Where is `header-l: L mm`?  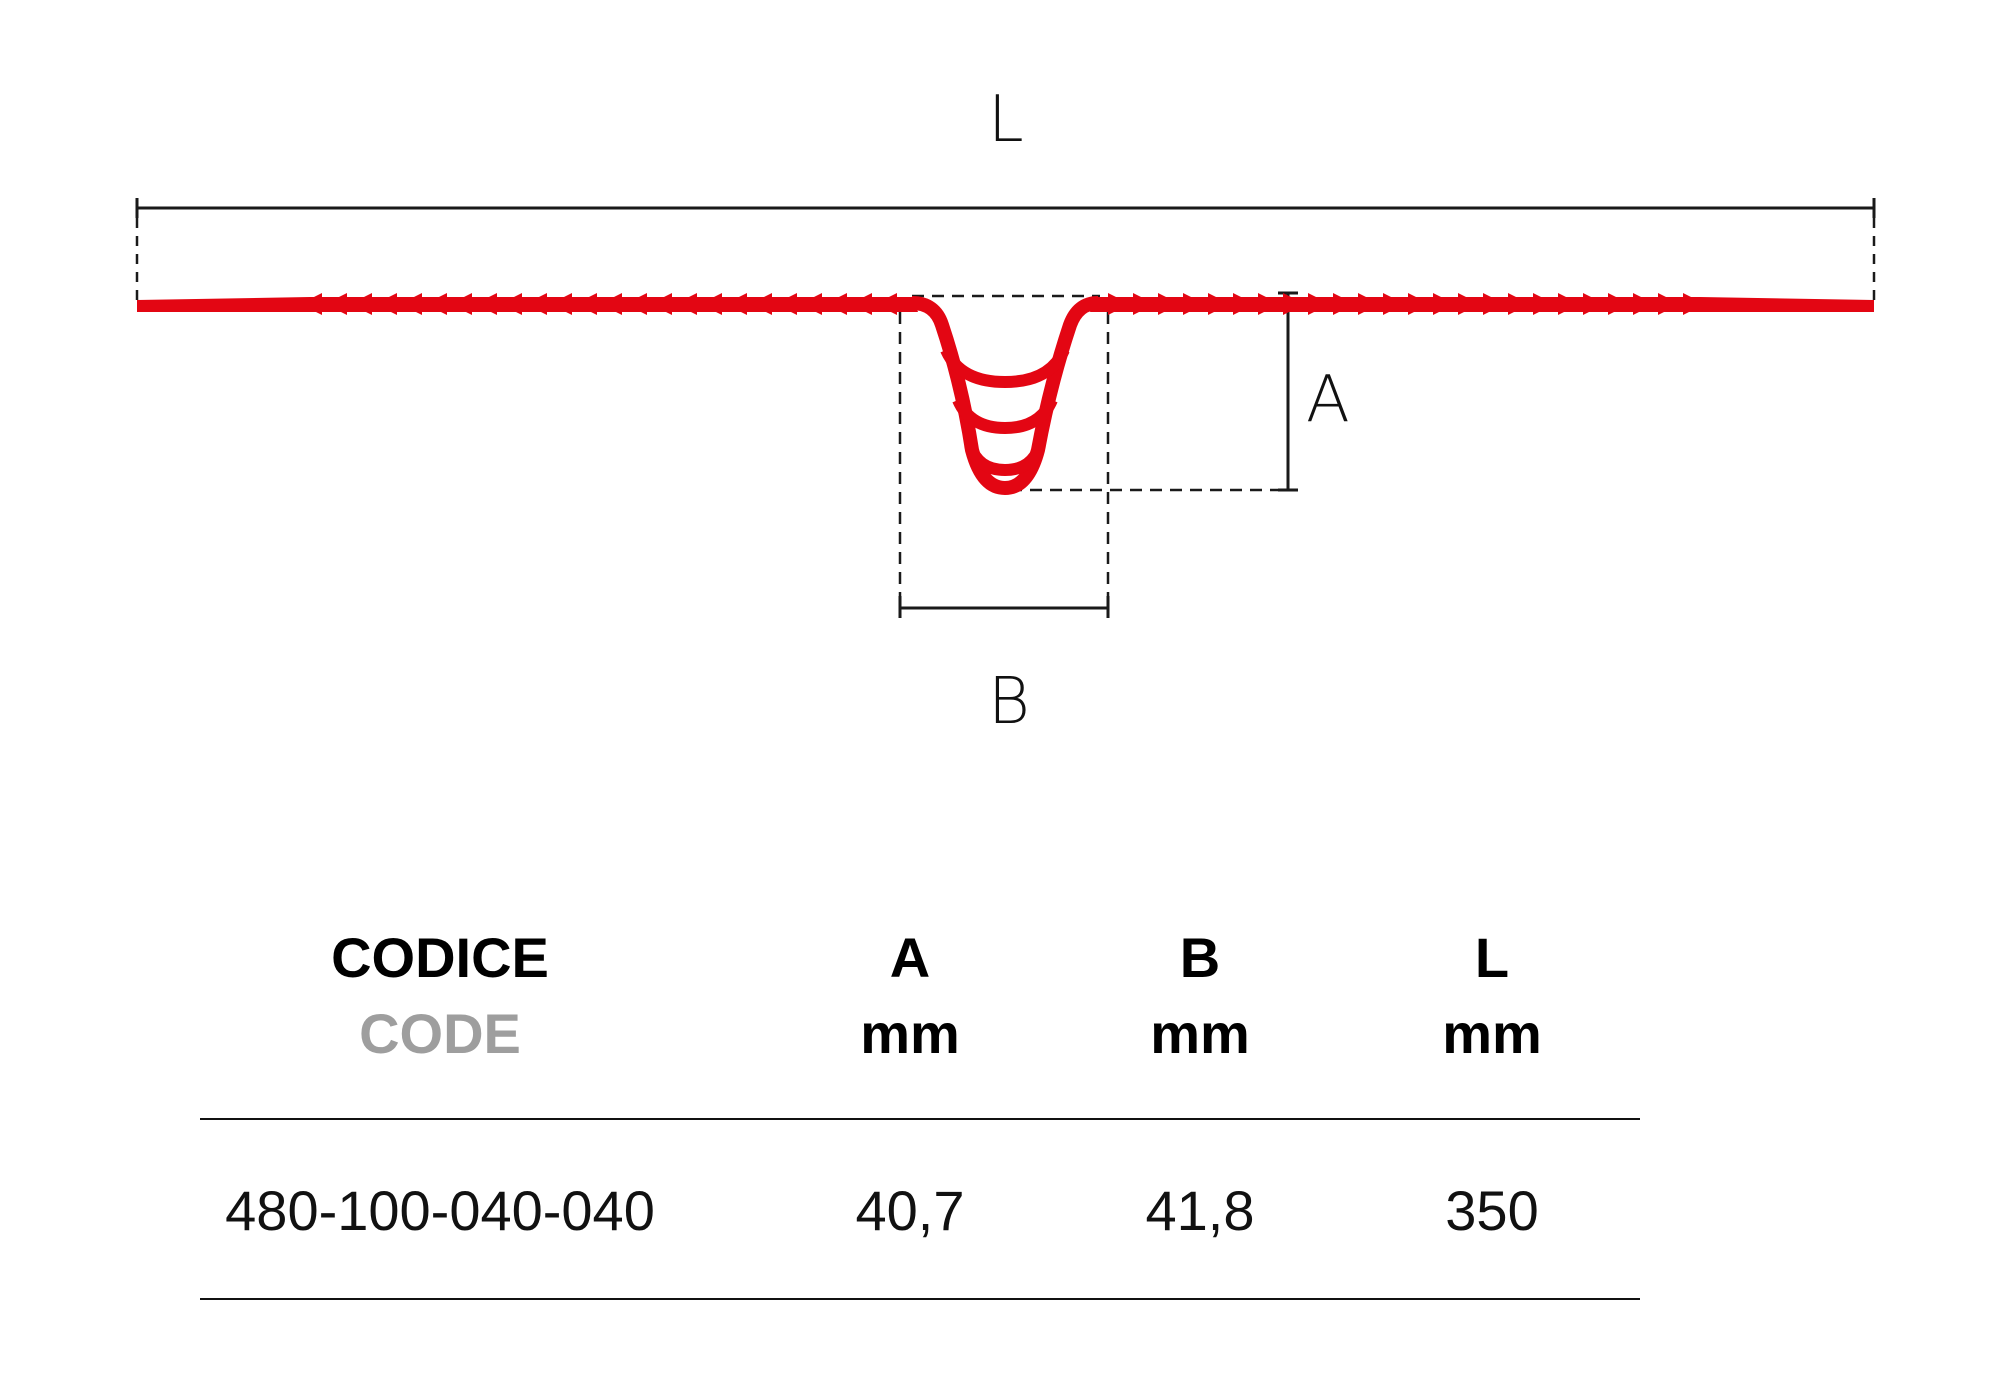
header-l: L mm is located at coordinates (1492, 996).